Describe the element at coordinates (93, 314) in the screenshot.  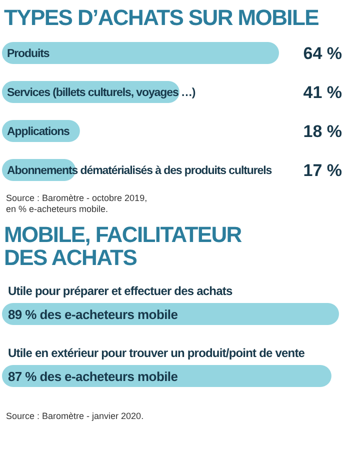
I see `data-label: 89 % des e-acheteurs mobile` at that location.